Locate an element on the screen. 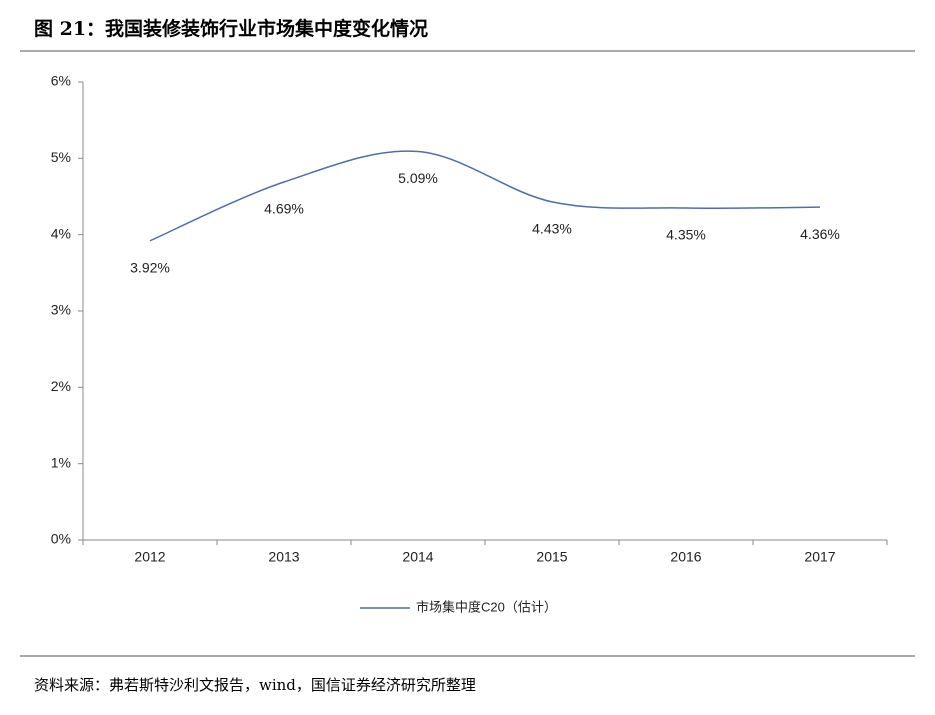  y-tick-label: 0% is located at coordinates (61, 539).